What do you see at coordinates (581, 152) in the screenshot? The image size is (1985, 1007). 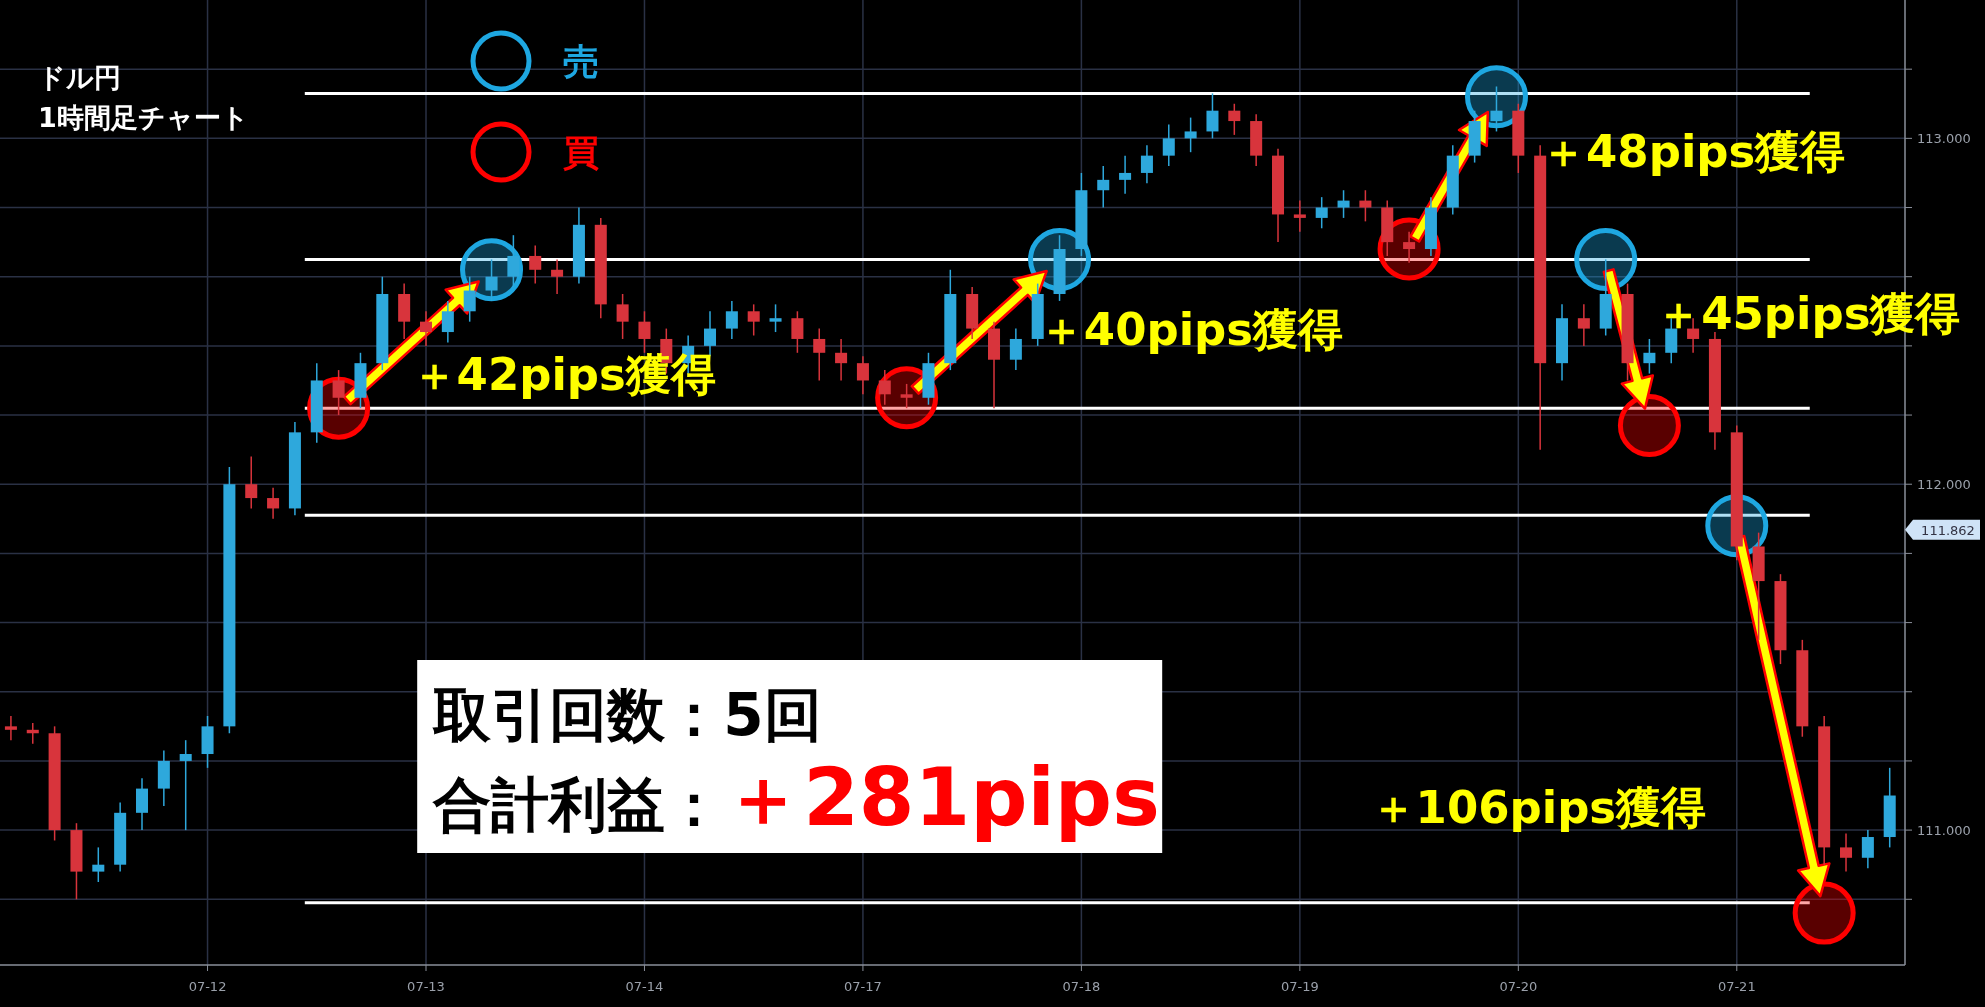 I see `legend-label: 買` at bounding box center [581, 152].